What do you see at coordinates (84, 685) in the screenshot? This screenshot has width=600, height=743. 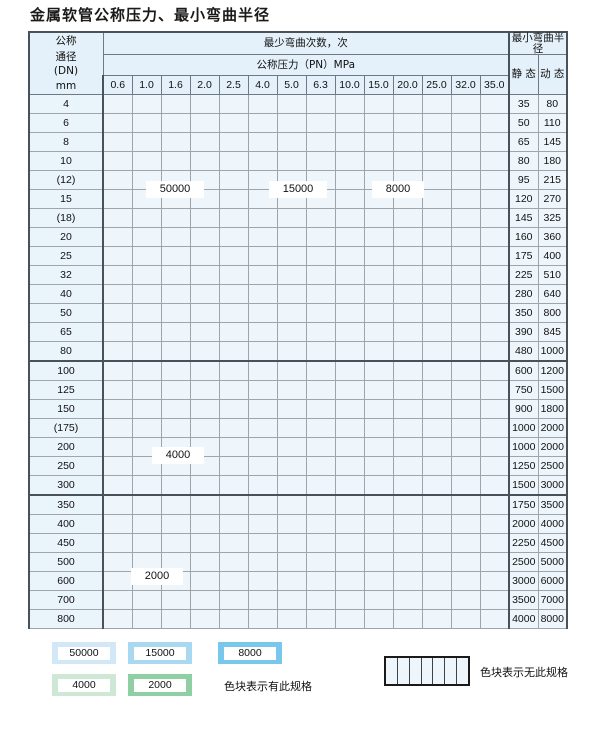 I see `legend-chip-value: 4000` at bounding box center [84, 685].